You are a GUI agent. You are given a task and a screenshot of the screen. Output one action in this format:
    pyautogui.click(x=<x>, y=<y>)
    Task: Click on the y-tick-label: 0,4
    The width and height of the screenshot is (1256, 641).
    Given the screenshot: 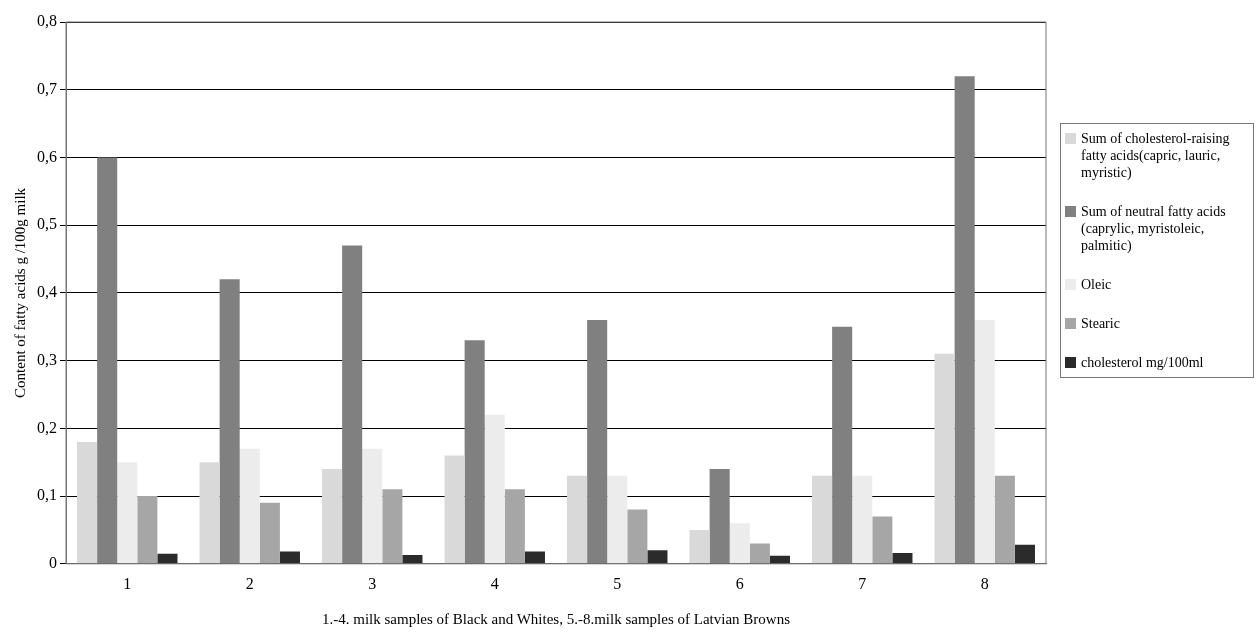 What is the action you would take?
    pyautogui.click(x=47, y=292)
    